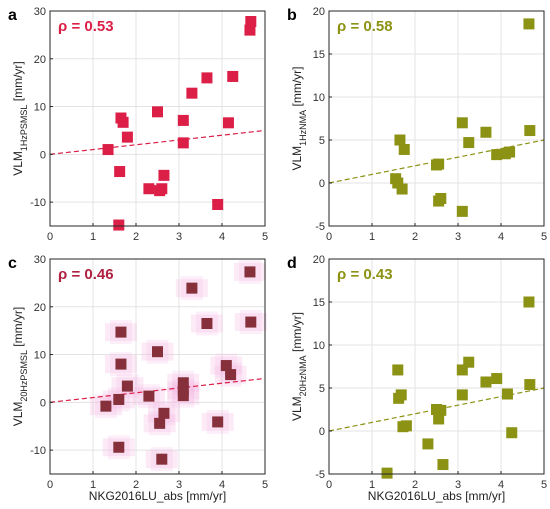 The width and height of the screenshot is (550, 509). I want to click on panel-letter: d, so click(292, 263).